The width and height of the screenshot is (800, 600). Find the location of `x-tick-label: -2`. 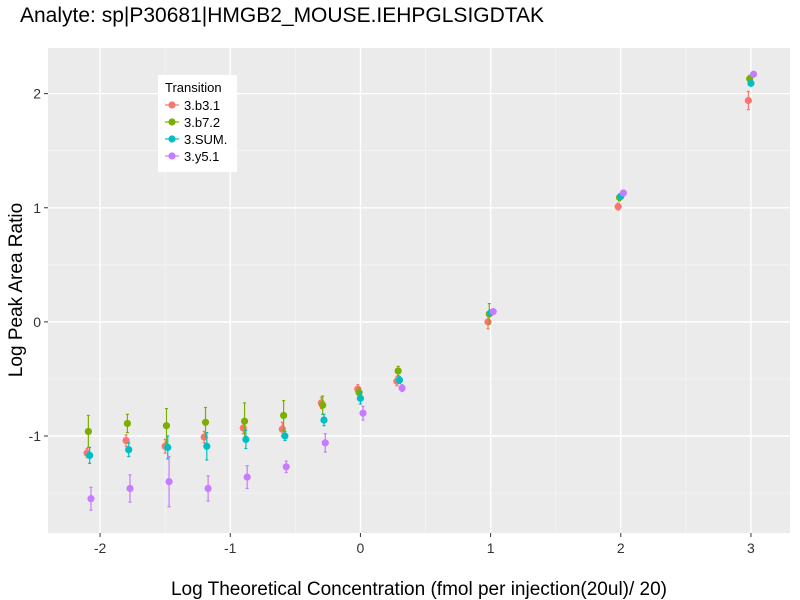

x-tick-label: -2 is located at coordinates (100, 548).